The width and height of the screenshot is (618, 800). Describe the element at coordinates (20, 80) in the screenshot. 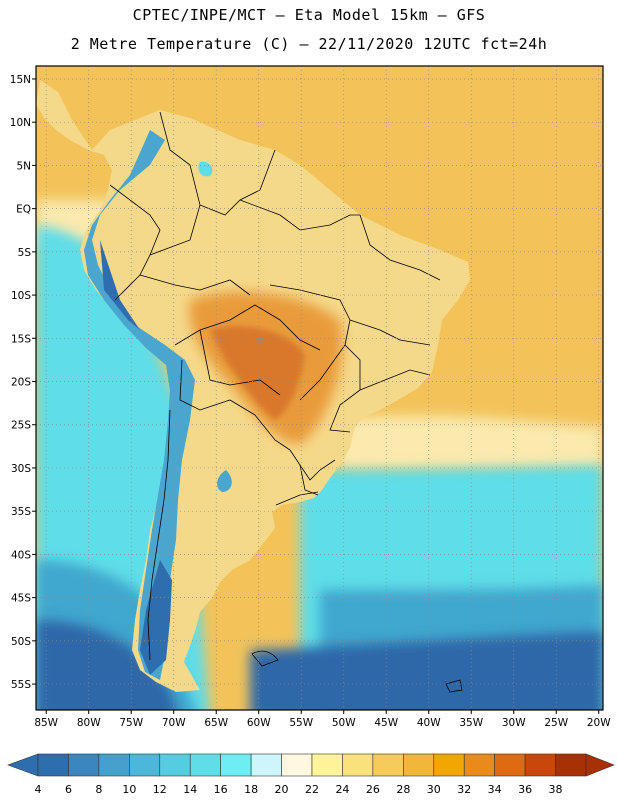

I see `latitude-label: 15N` at that location.